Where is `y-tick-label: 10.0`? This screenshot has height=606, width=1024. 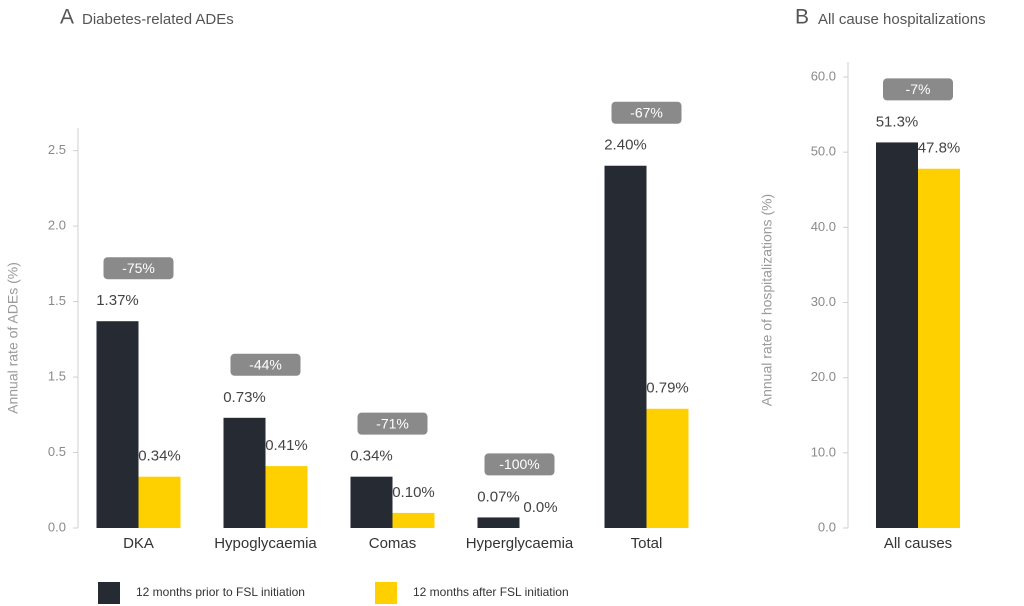 y-tick-label: 10.0 is located at coordinates (823, 451).